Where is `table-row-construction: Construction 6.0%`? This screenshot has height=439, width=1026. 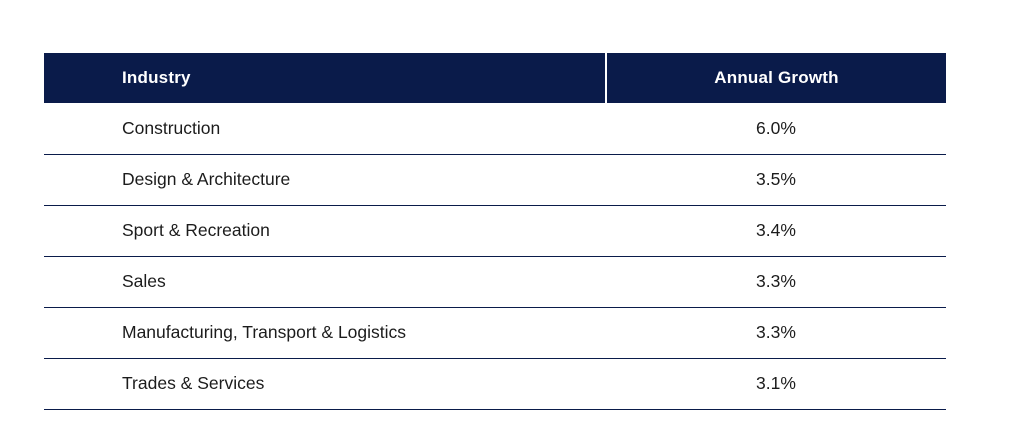 table-row-construction: Construction 6.0% is located at coordinates (495, 129).